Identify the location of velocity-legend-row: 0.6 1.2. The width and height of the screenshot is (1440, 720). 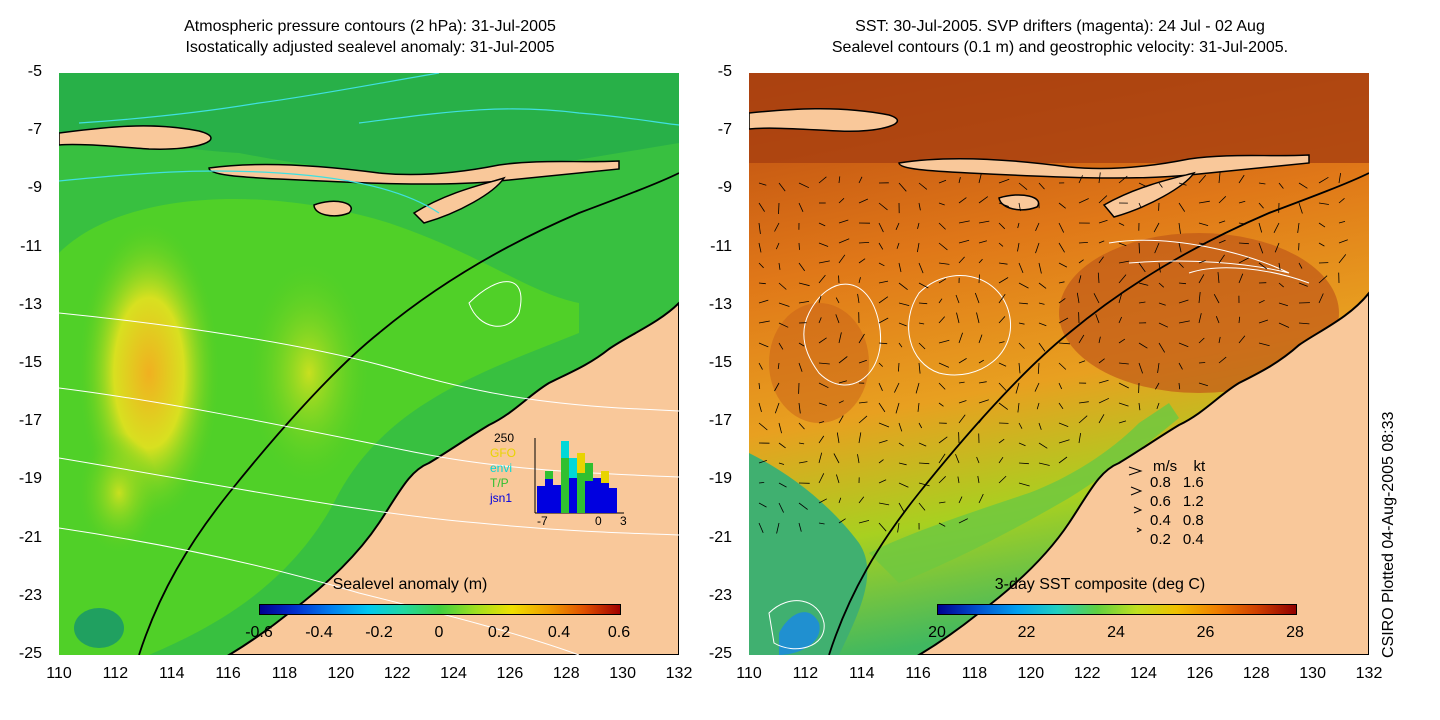
(1177, 501).